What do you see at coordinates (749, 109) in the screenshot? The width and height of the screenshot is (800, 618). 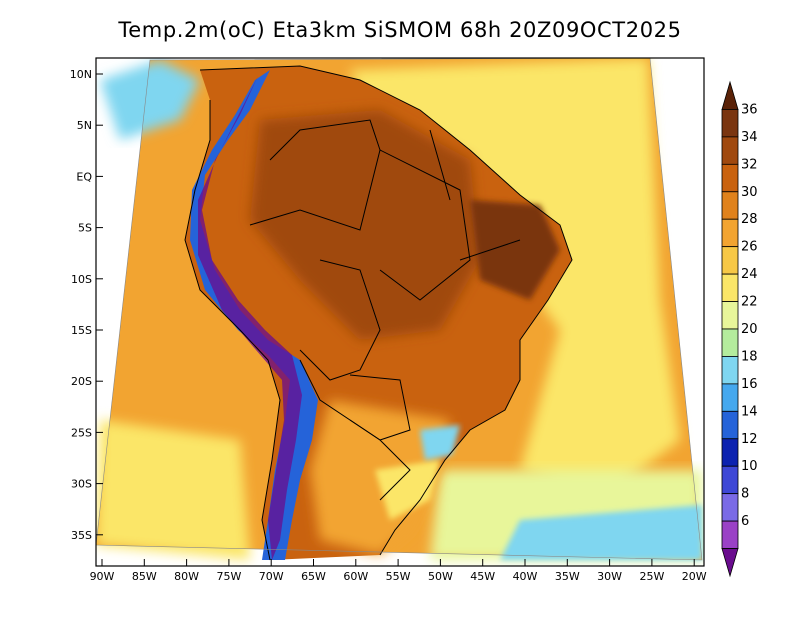 I see `colorbar-label: 36` at bounding box center [749, 109].